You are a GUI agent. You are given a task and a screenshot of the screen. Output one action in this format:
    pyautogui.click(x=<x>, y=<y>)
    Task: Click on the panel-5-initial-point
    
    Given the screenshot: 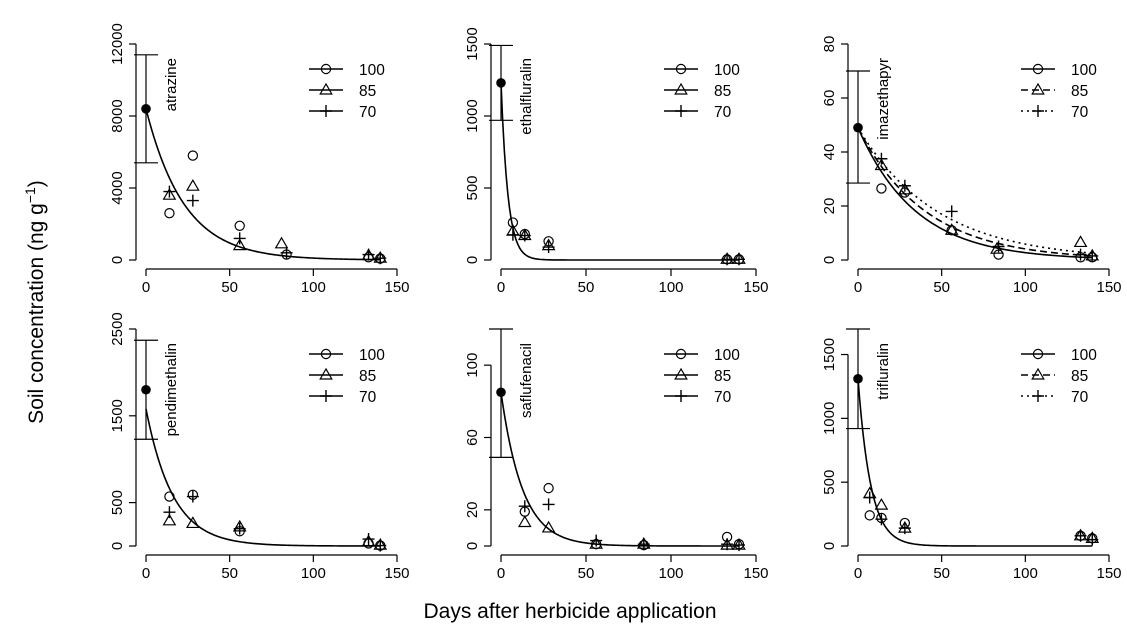 What is the action you would take?
    pyautogui.click(x=501, y=392)
    